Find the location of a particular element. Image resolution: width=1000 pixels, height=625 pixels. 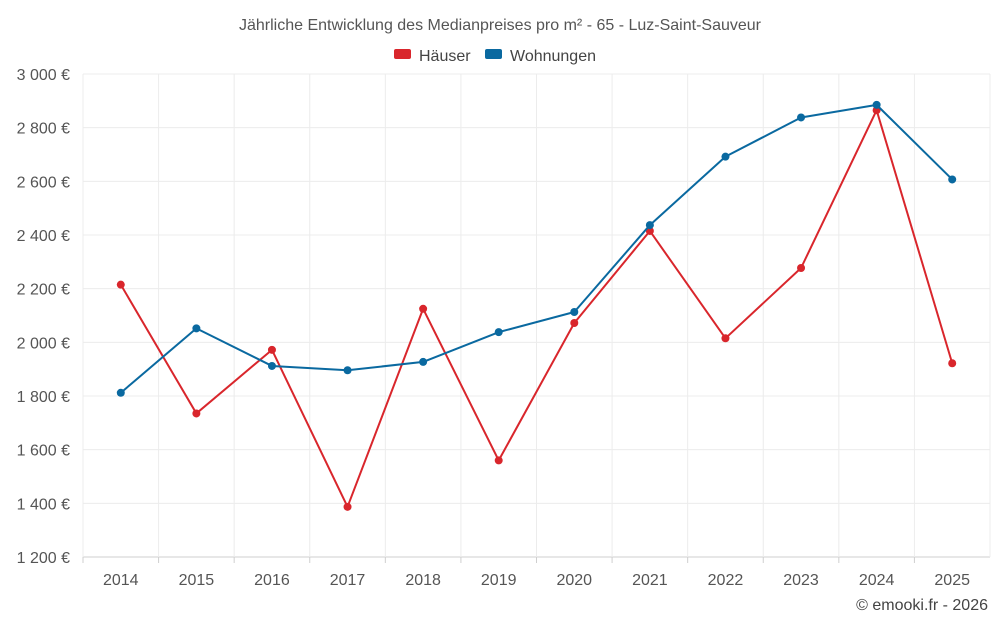

x-tick-label: 2019 is located at coordinates (499, 580).